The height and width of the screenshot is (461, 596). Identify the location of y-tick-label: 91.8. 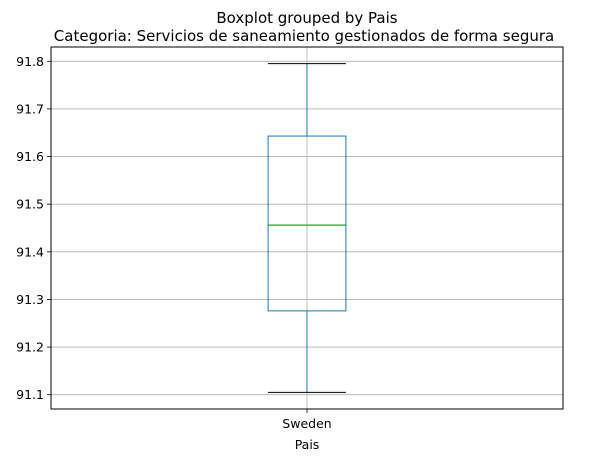
(30, 61).